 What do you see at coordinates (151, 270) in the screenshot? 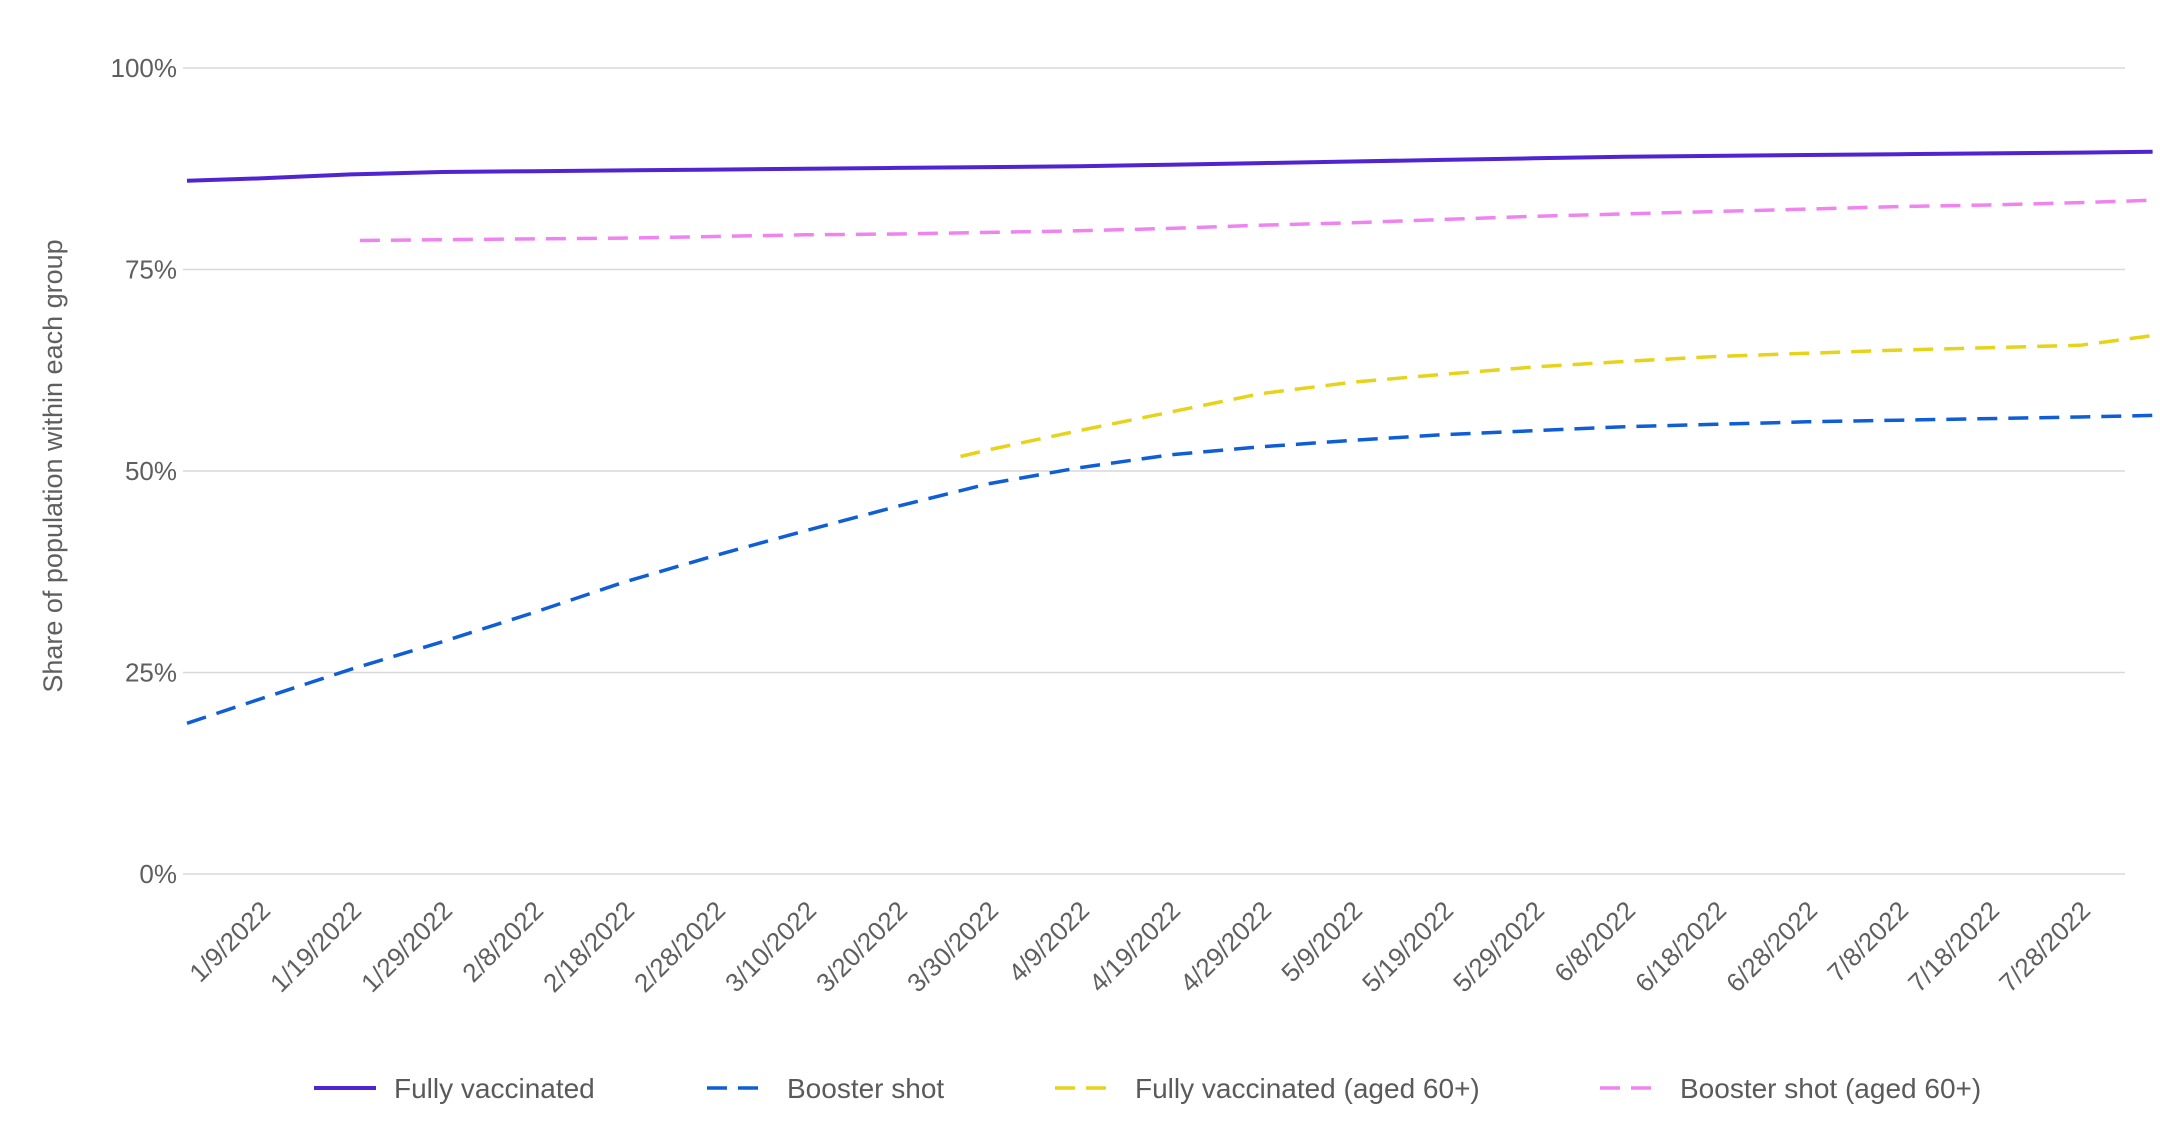
I see `y-tick-label: 75%` at bounding box center [151, 270].